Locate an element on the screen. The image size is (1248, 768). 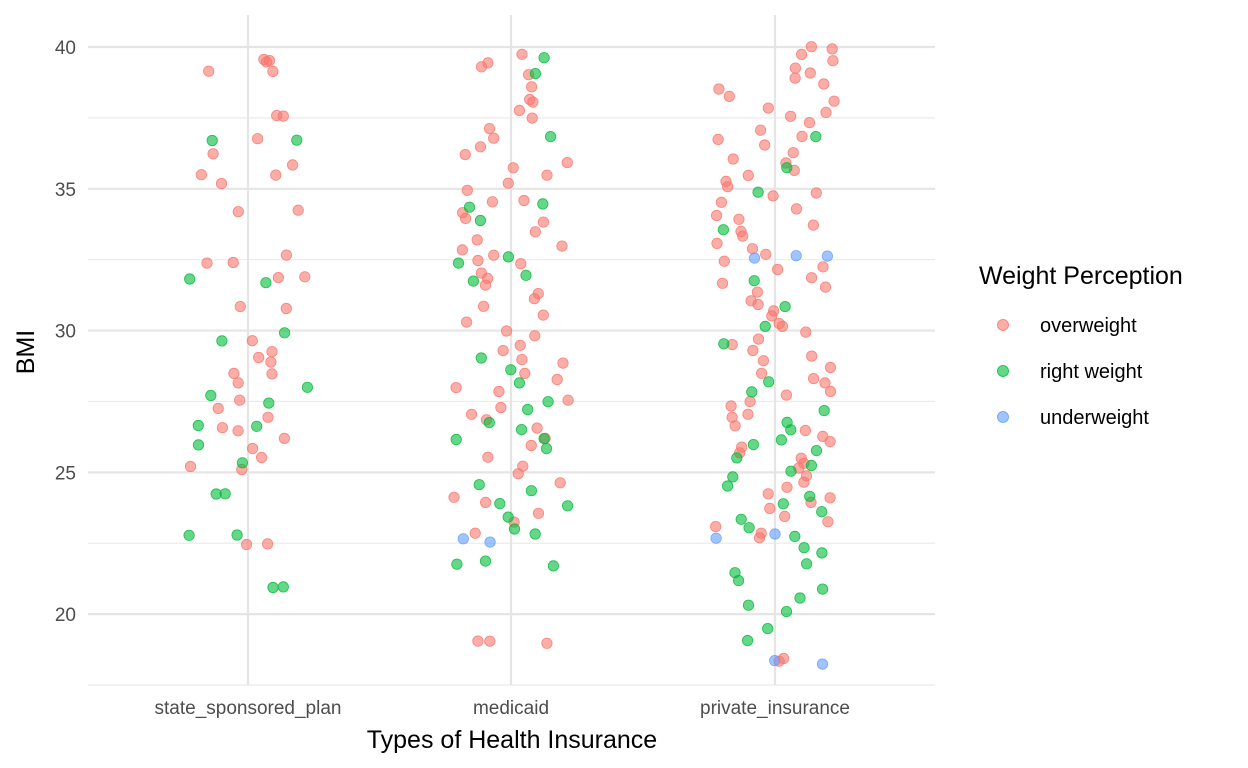
x-tick-label: private_insurance is located at coordinates (775, 708).